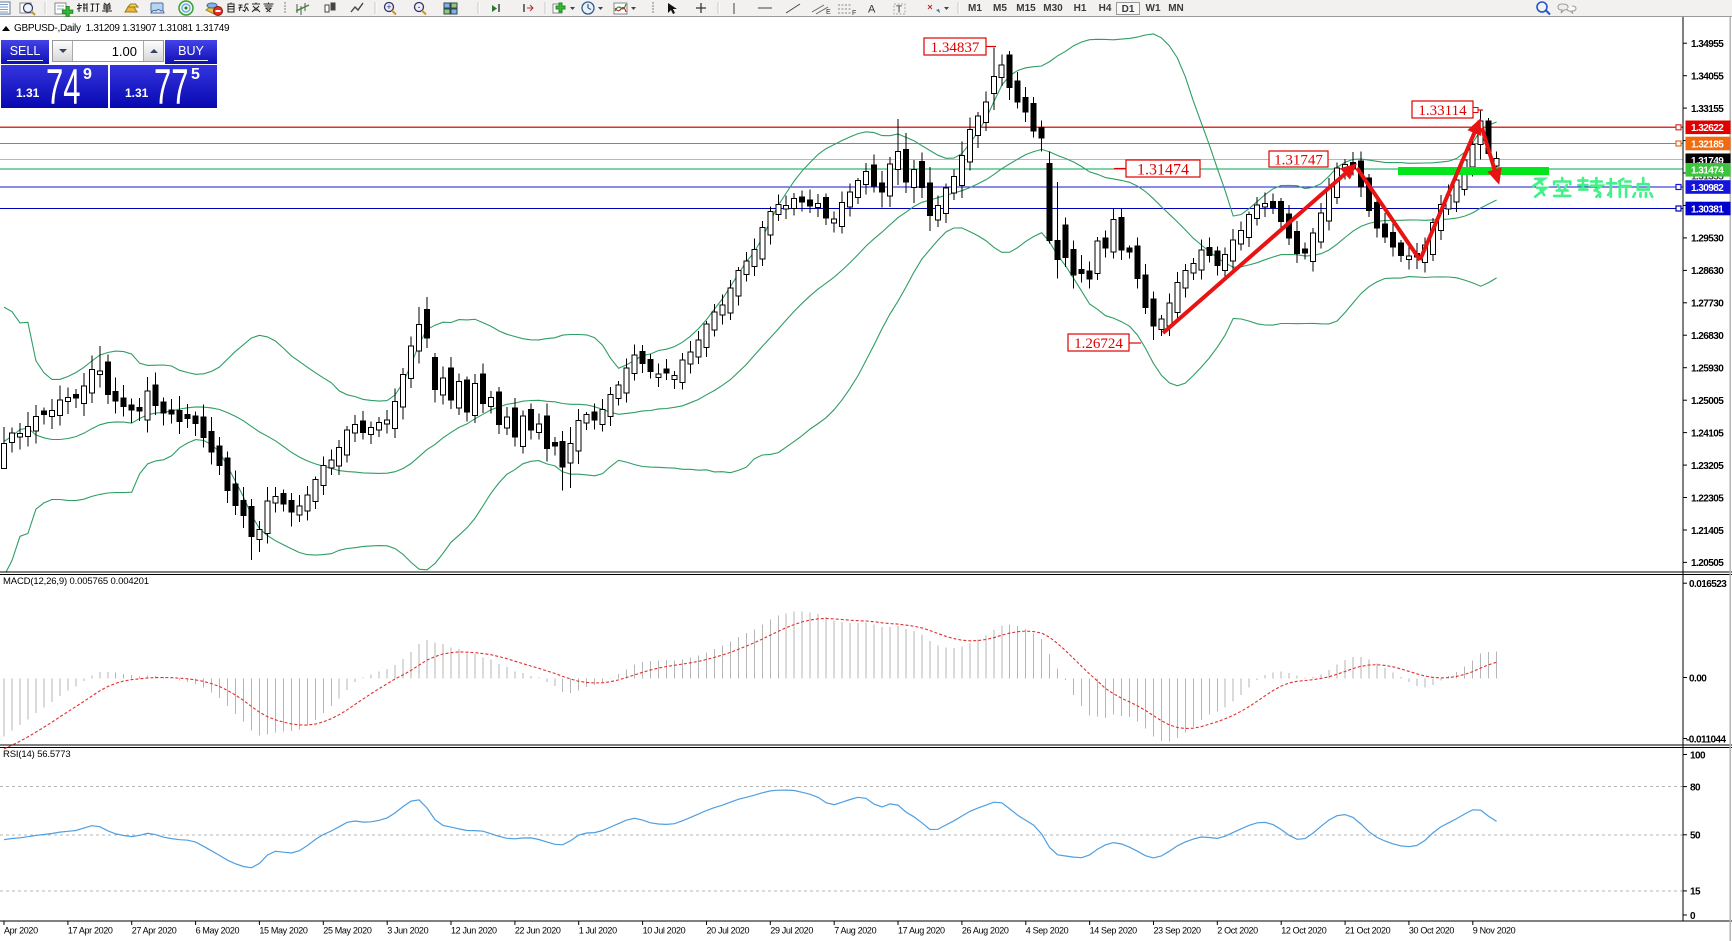  Describe the element at coordinates (1707, 336) in the screenshot. I see `svg-text: 1.26830` at that location.